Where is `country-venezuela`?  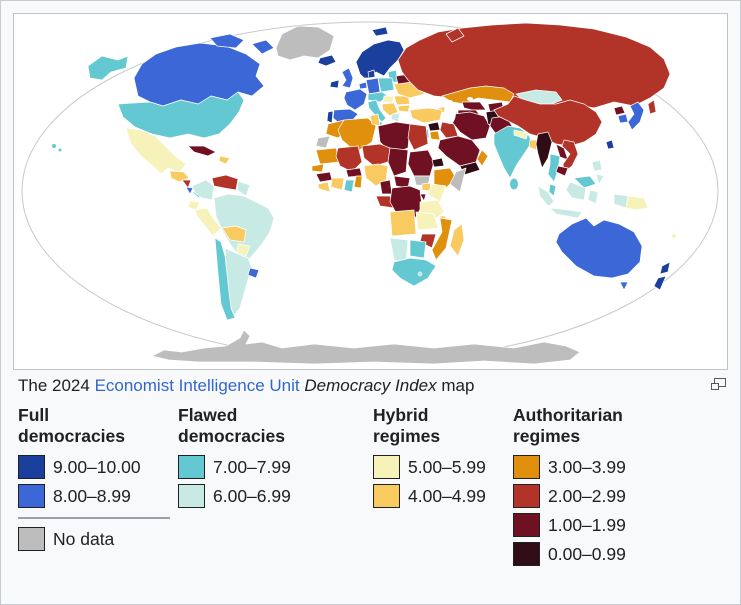
country-venezuela is located at coordinates (225, 182).